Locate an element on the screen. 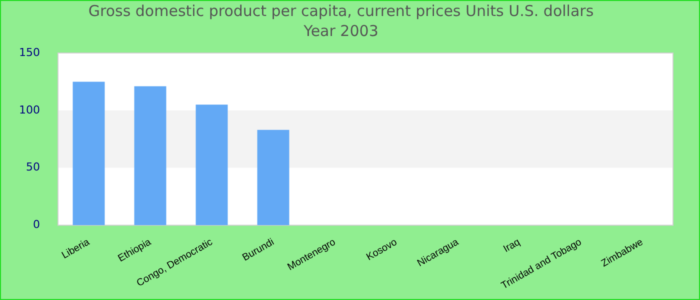  chart-subtitle: Year 2003 is located at coordinates (340, 31).